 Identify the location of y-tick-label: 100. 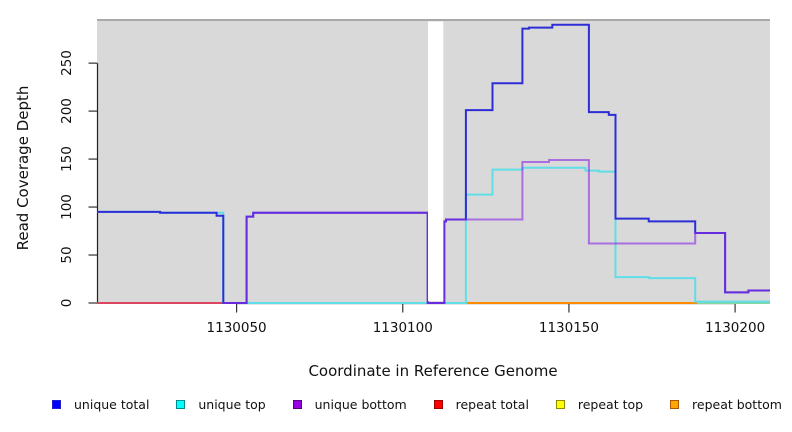
(67, 207).